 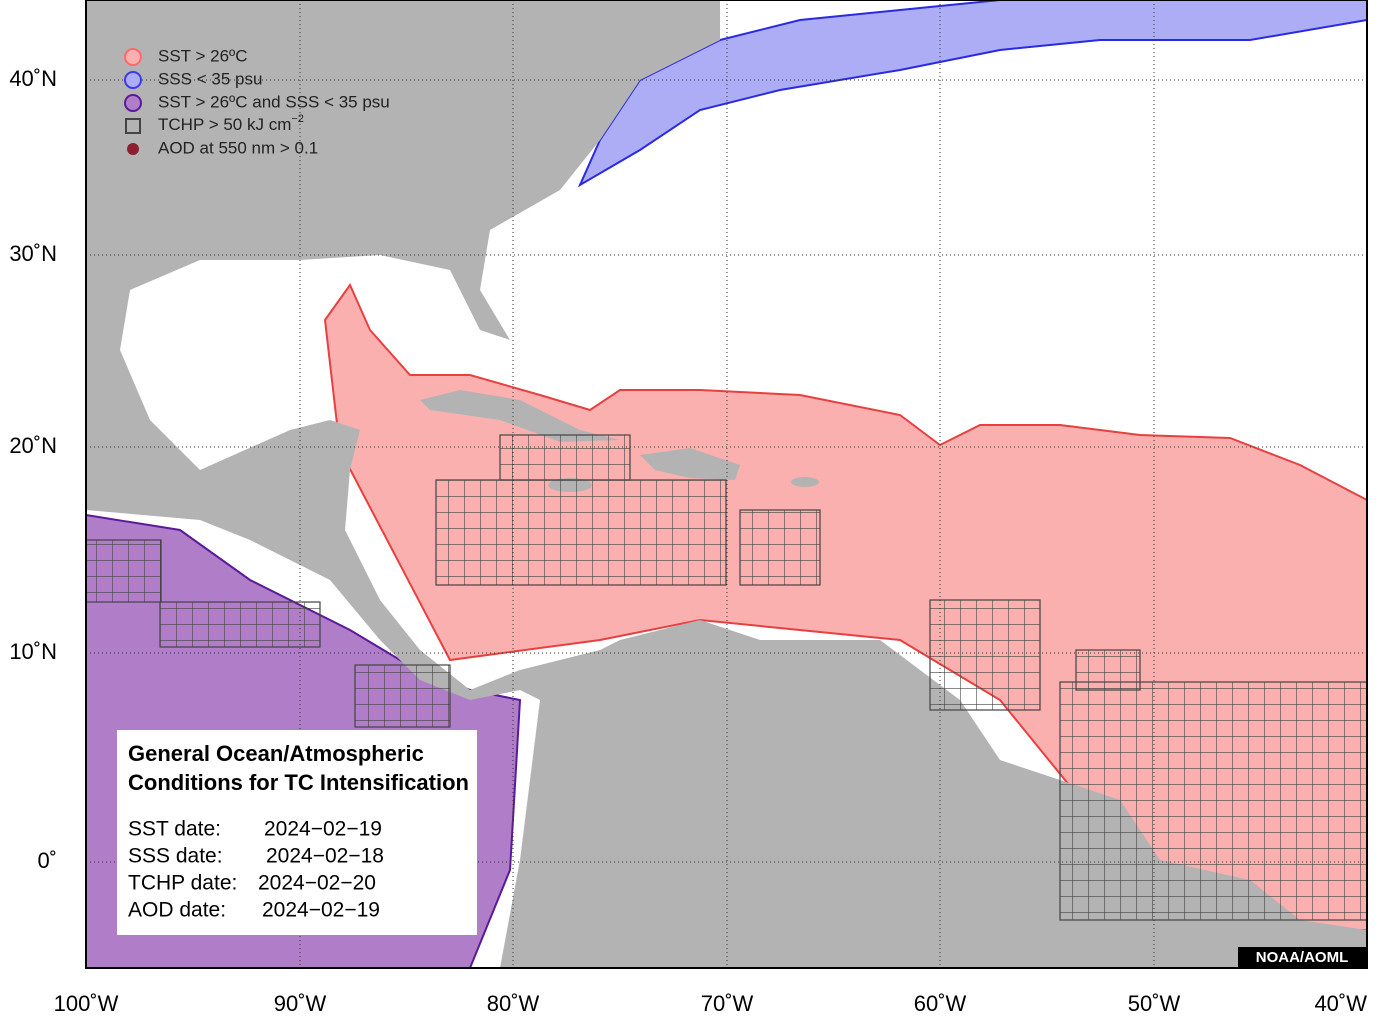 What do you see at coordinates (33, 651) in the screenshot?
I see `y-axis-label: 10˚N` at bounding box center [33, 651].